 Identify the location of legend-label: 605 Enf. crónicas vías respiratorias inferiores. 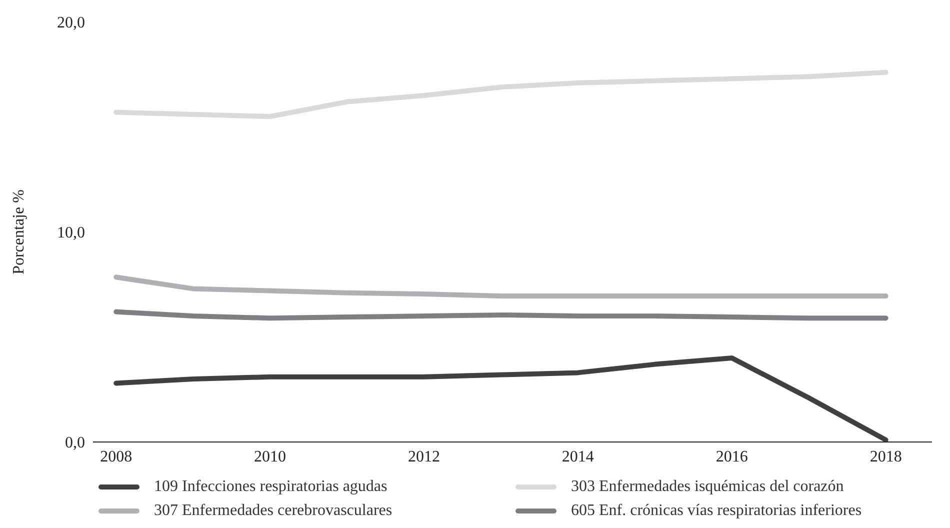
(716, 511).